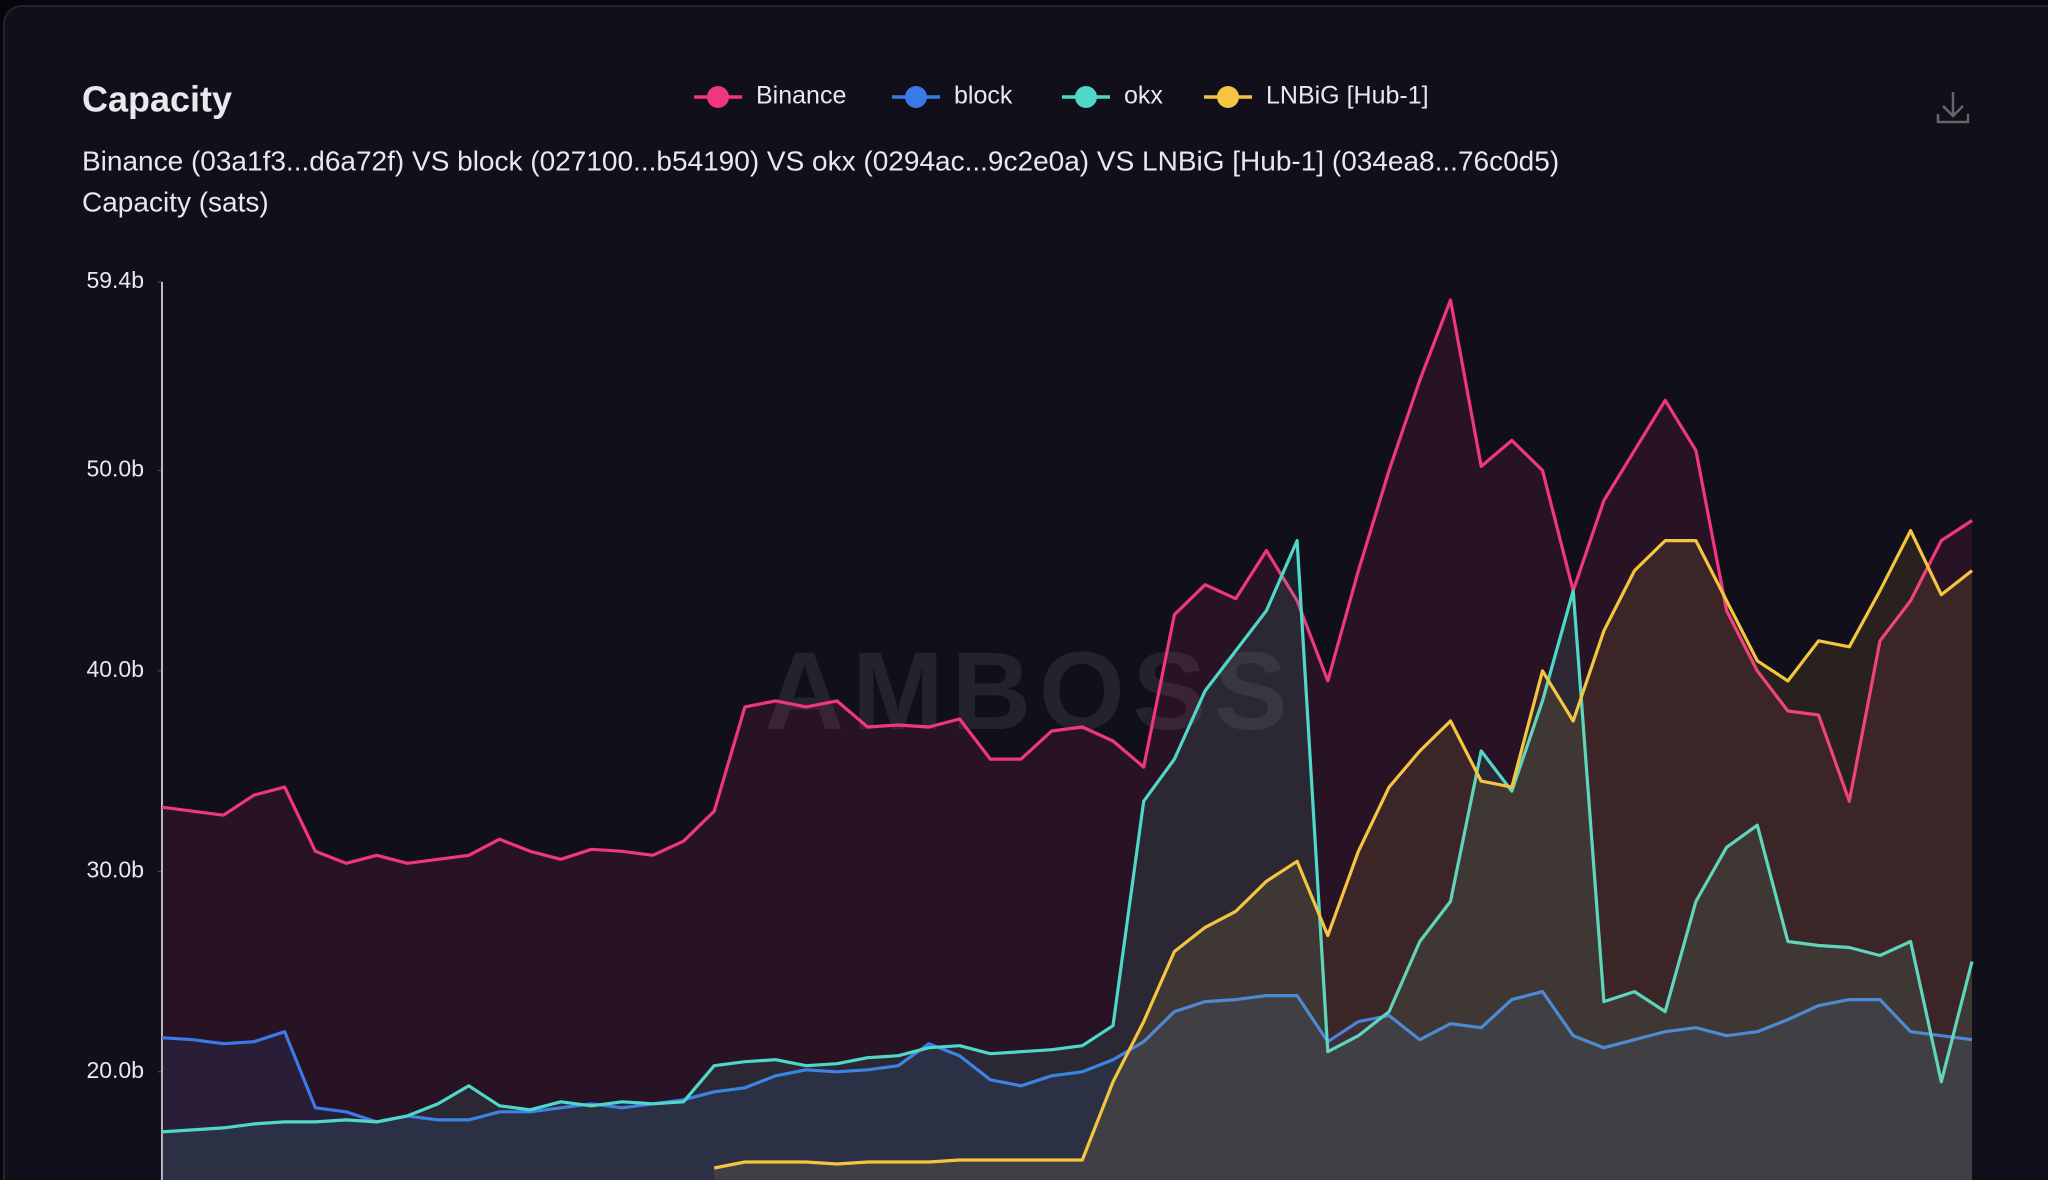 The image size is (2048, 1180). What do you see at coordinates (115, 869) in the screenshot?
I see `y-tick-label: 30.0b` at bounding box center [115, 869].